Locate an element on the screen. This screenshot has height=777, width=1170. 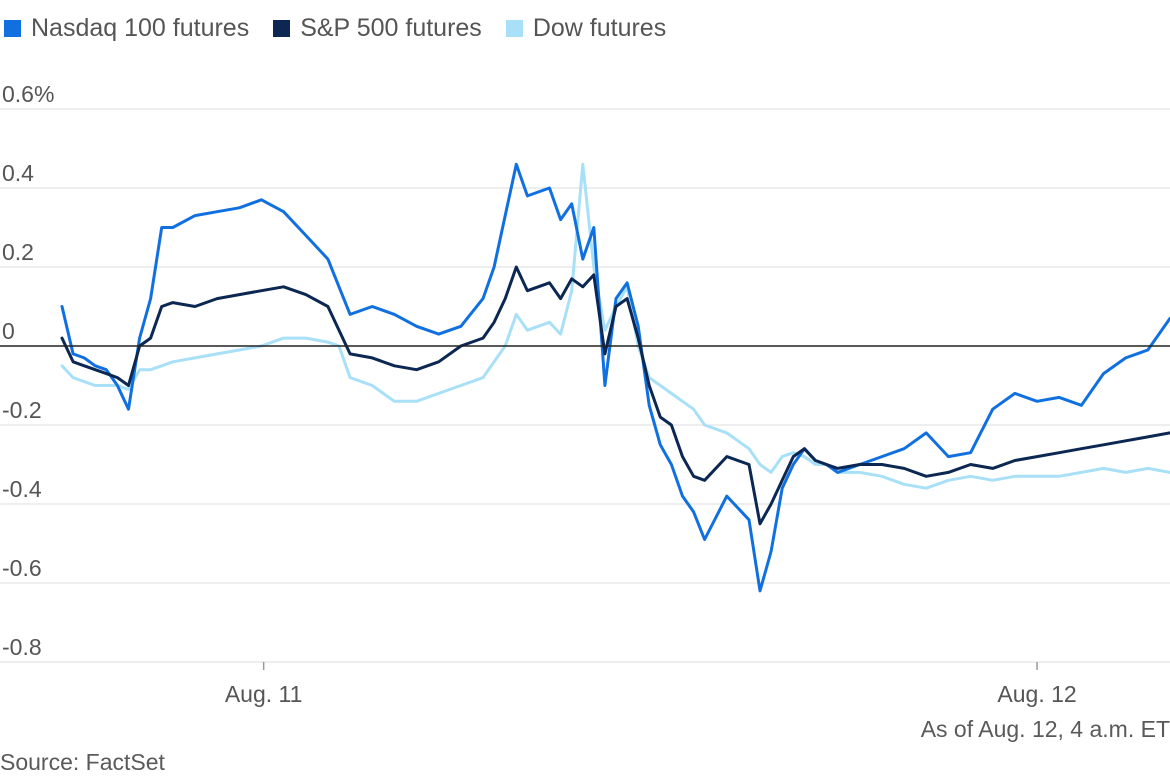
y-tick-label-0: 0.6% is located at coordinates (28, 94).